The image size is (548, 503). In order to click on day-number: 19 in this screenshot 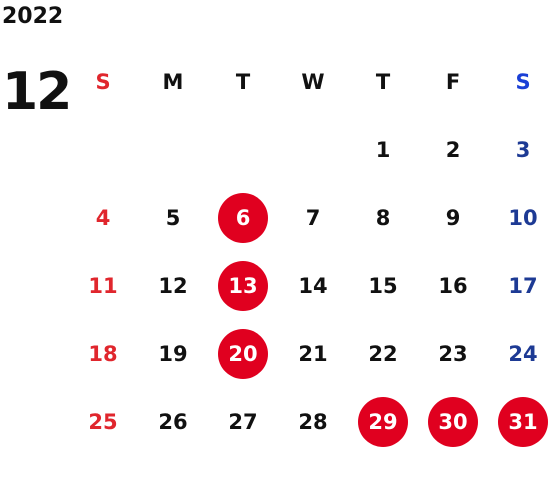, I will do `click(173, 354)`.